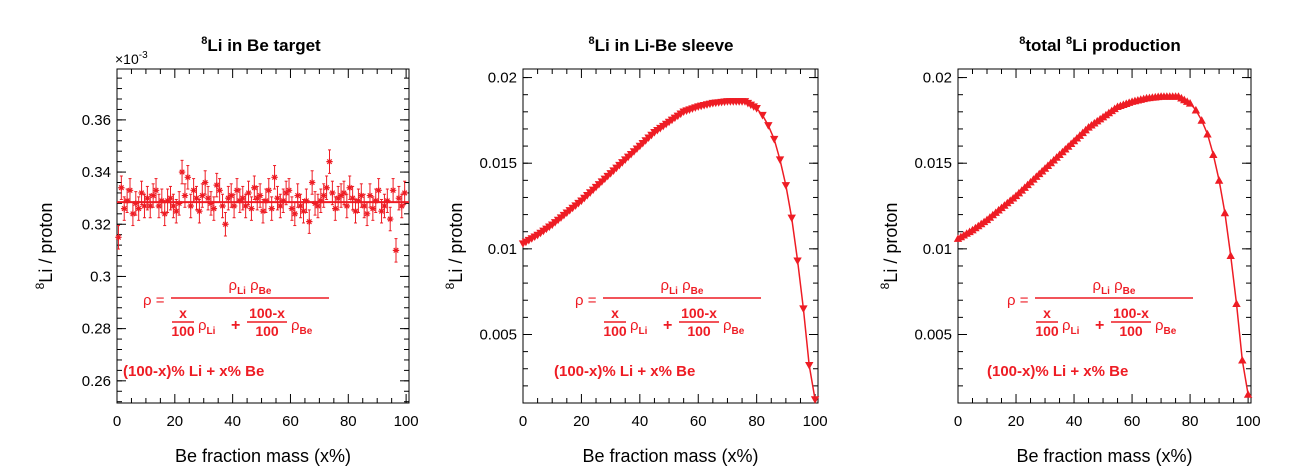  Describe the element at coordinates (1248, 421) in the screenshot. I see `x-tick-label: 100` at that location.